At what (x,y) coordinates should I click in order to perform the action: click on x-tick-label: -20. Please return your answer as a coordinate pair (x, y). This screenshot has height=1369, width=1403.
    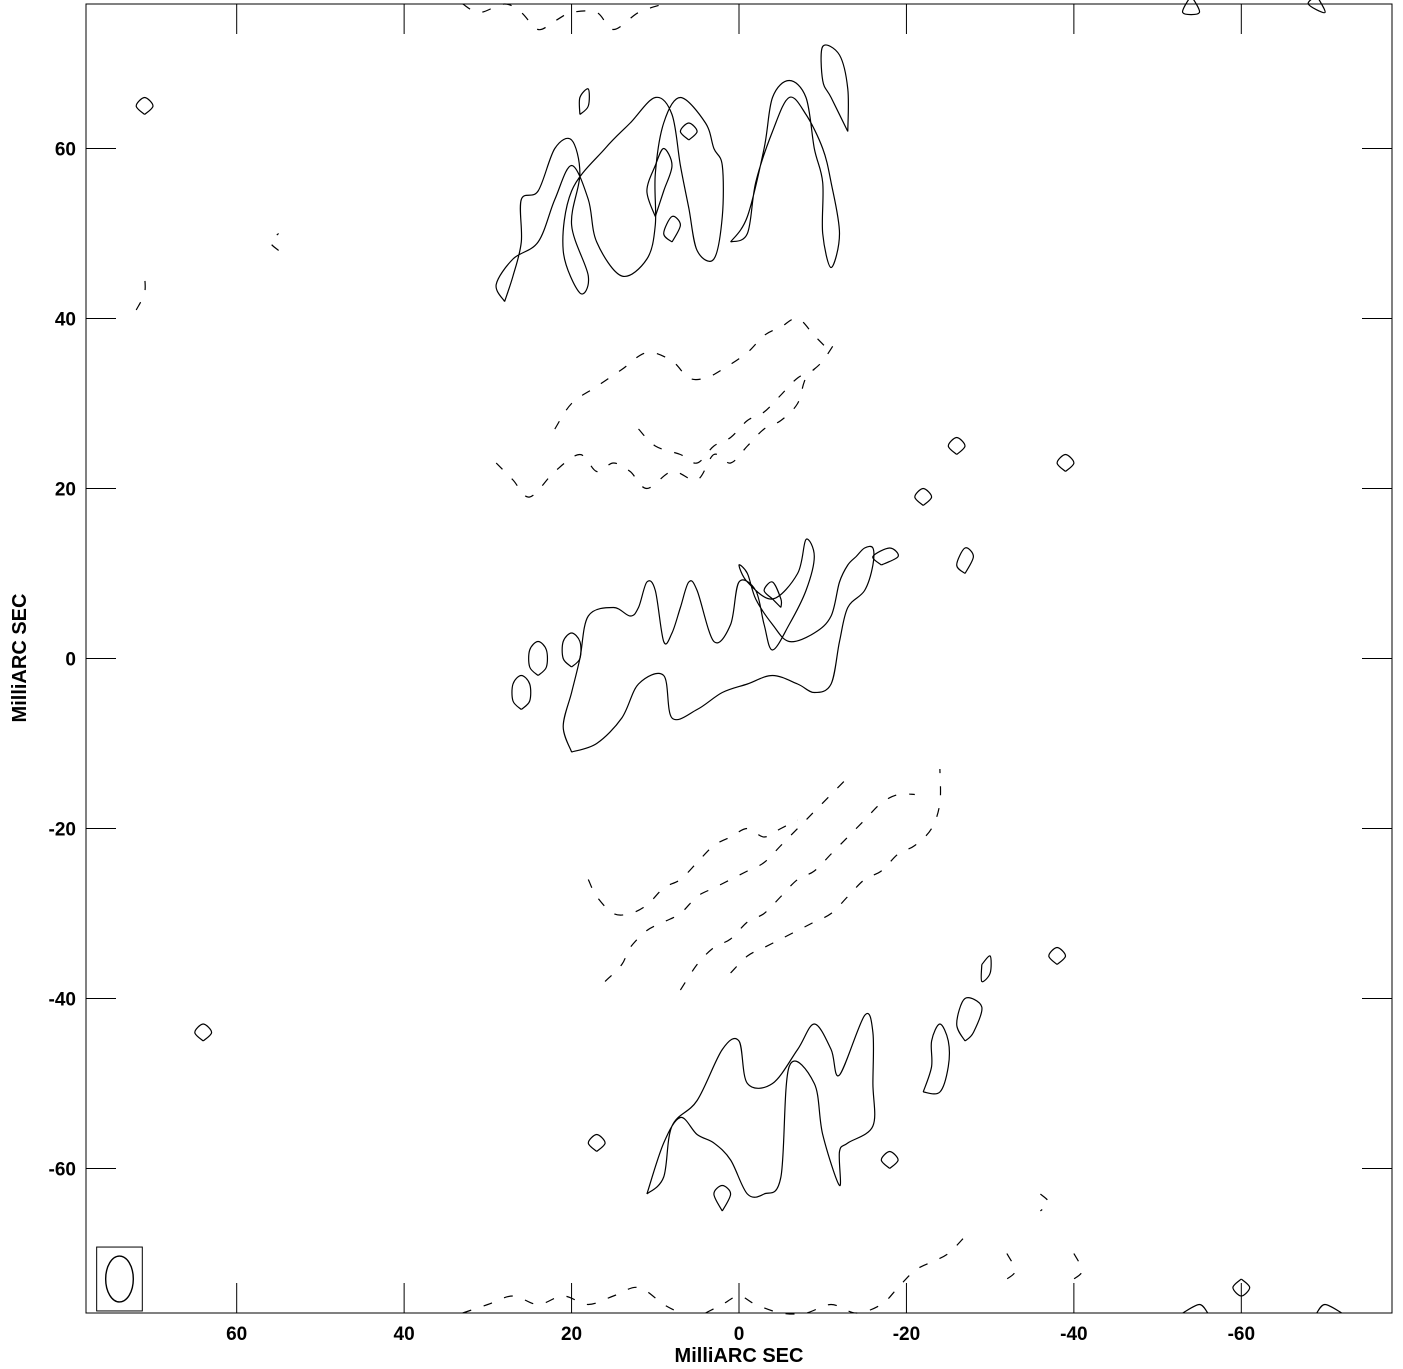
    Looking at the image, I should click on (906, 1334).